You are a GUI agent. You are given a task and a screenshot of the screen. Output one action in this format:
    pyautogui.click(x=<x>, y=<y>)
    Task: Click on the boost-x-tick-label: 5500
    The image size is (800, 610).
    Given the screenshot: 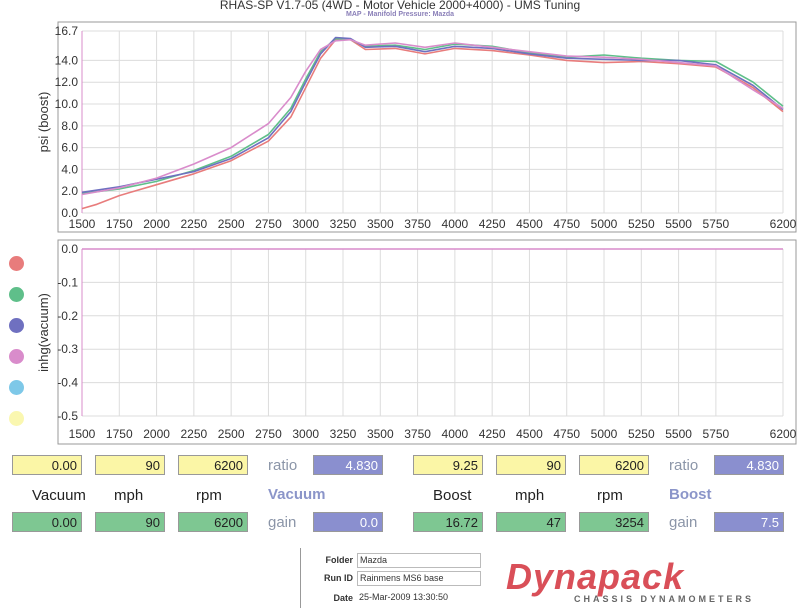 What is the action you would take?
    pyautogui.click(x=678, y=224)
    